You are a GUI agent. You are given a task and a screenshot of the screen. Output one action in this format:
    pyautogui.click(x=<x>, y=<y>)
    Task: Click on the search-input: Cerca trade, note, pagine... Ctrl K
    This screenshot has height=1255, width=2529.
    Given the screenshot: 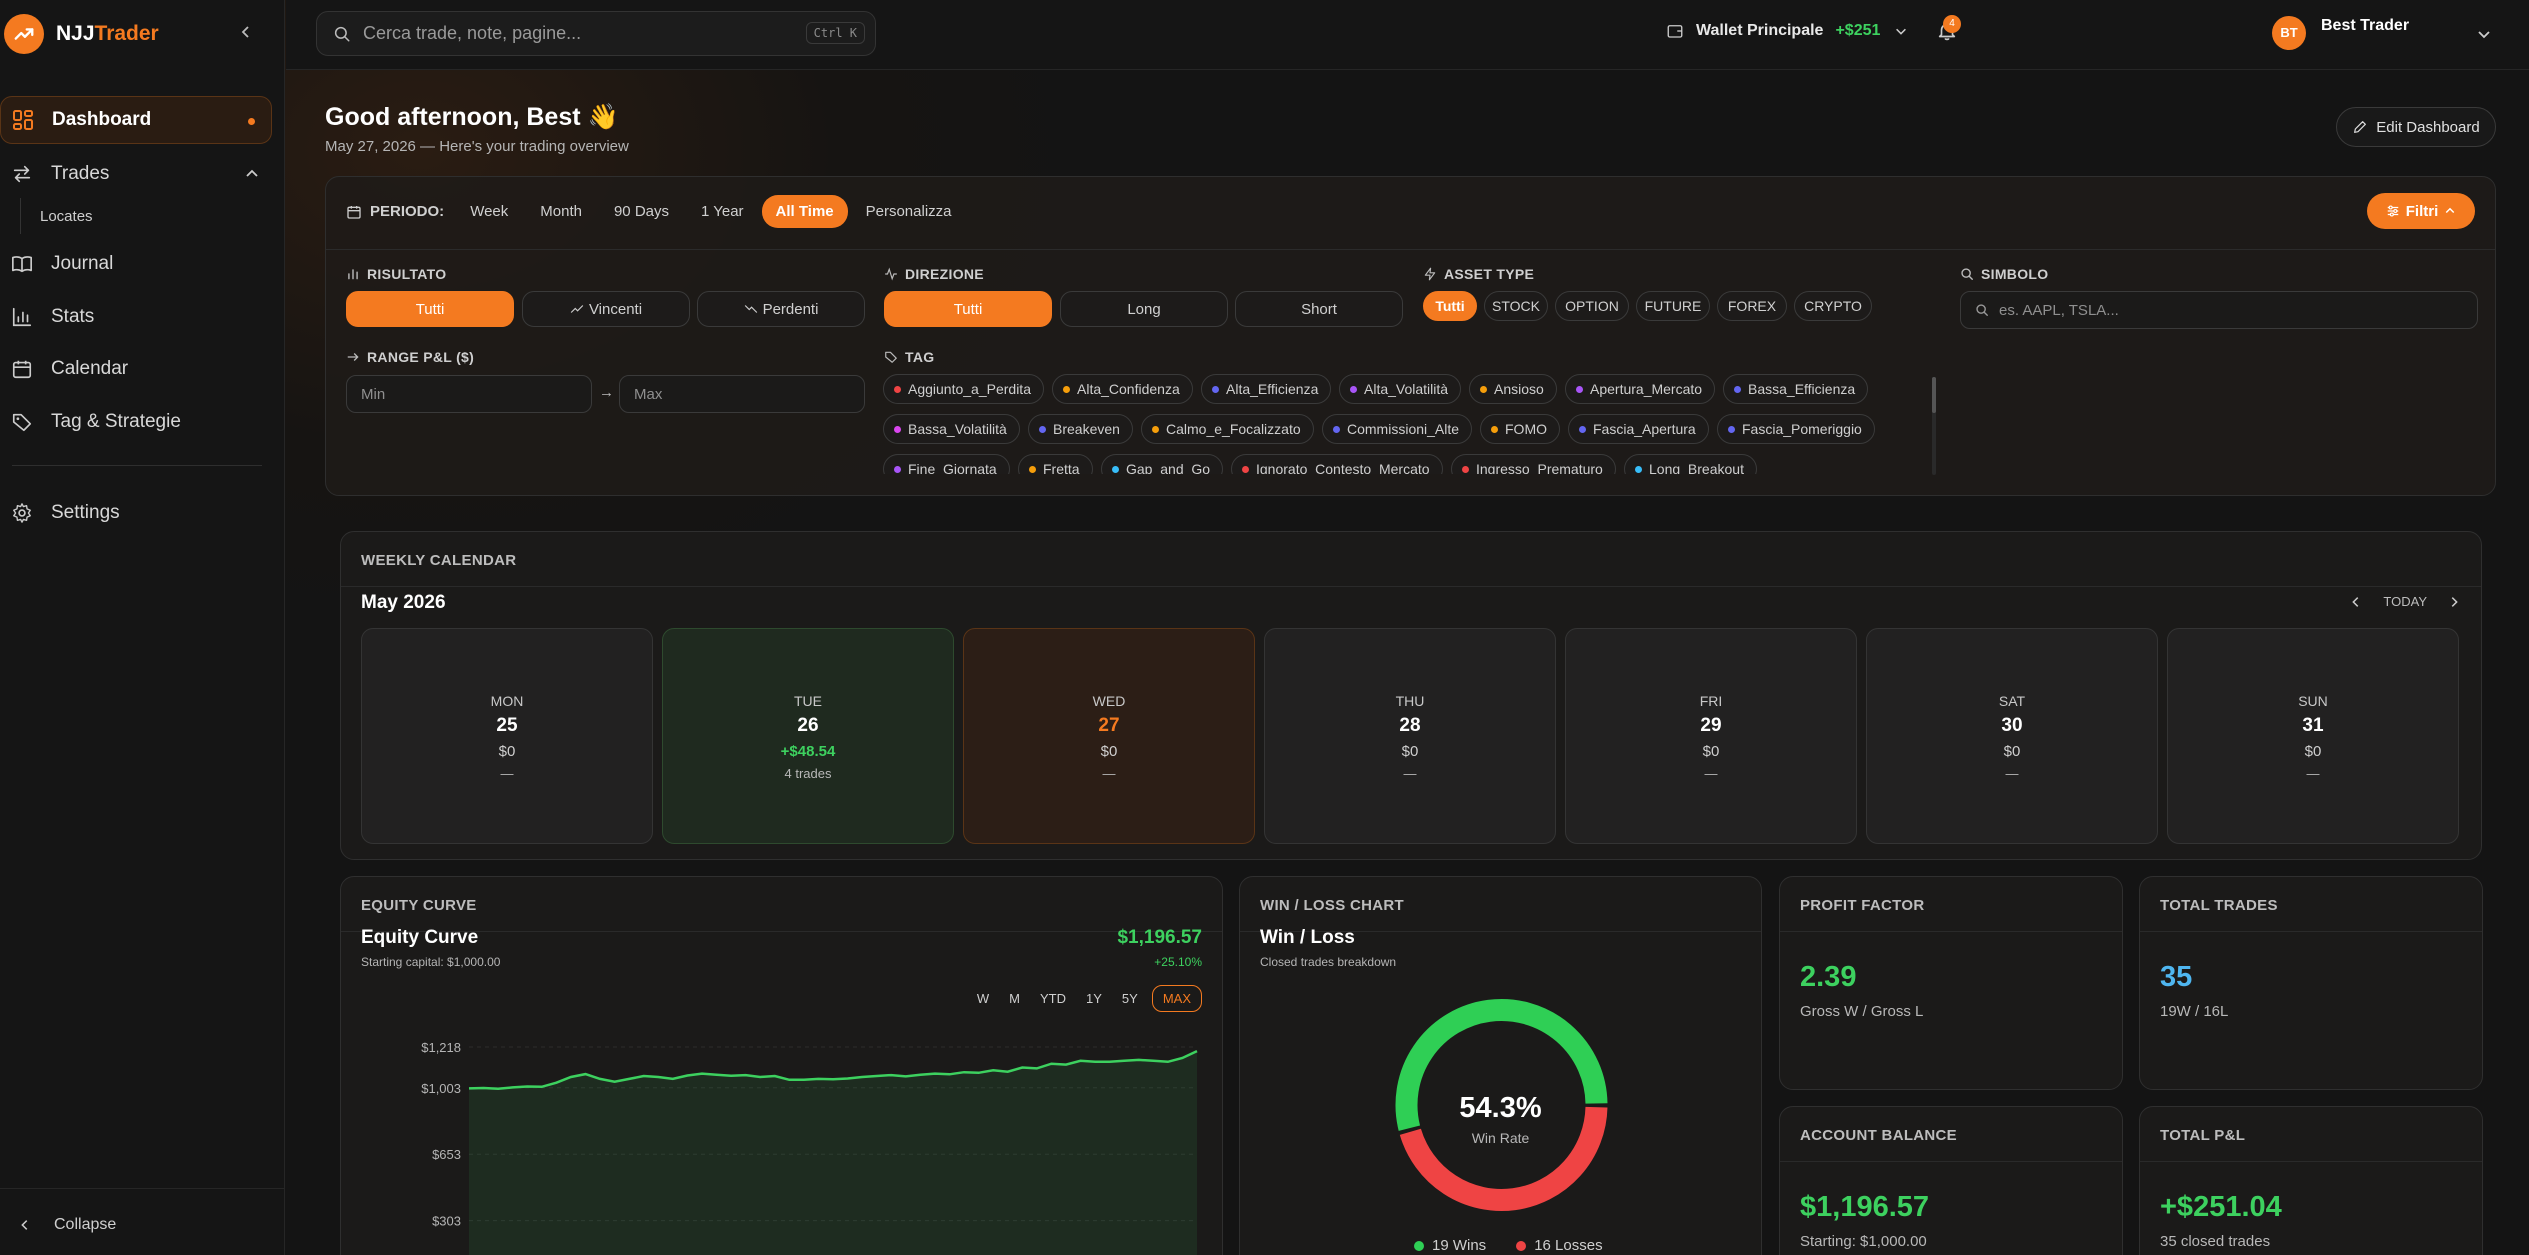 What is the action you would take?
    pyautogui.click(x=596, y=33)
    